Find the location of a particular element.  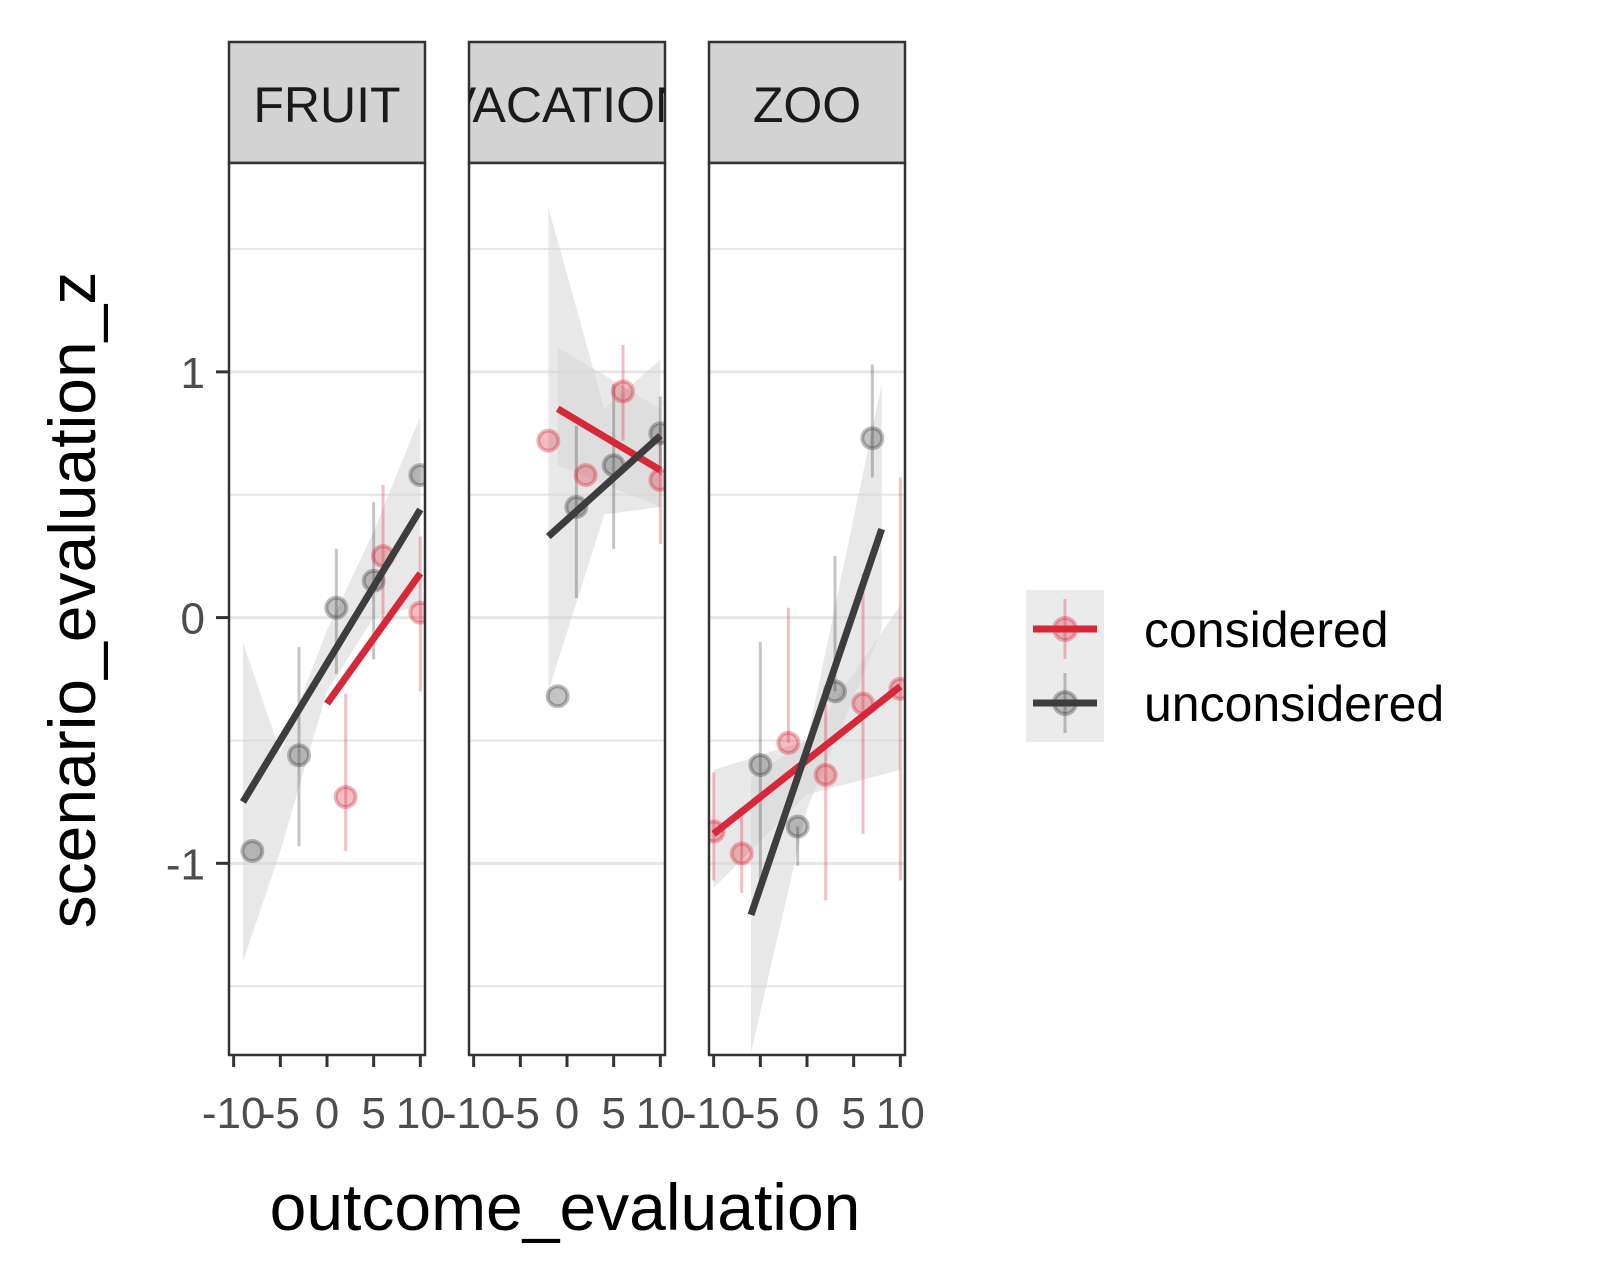

y-axis: -1 0 1 is located at coordinates (197, 619).